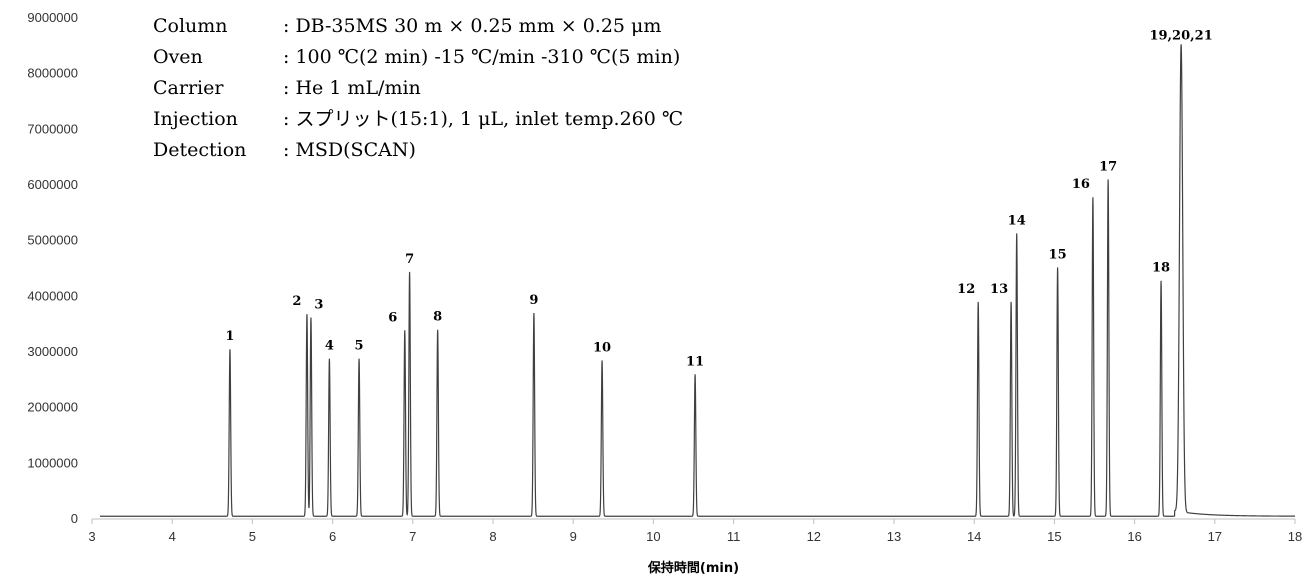 This screenshot has height=579, width=1304. I want to click on x-tick-label: 6, so click(332, 536).